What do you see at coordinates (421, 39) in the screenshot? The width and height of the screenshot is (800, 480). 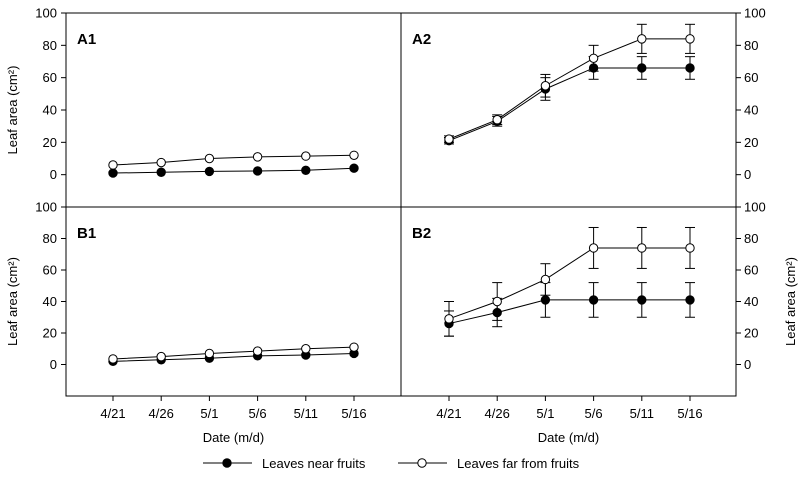 I see `panel-label: A2` at bounding box center [421, 39].